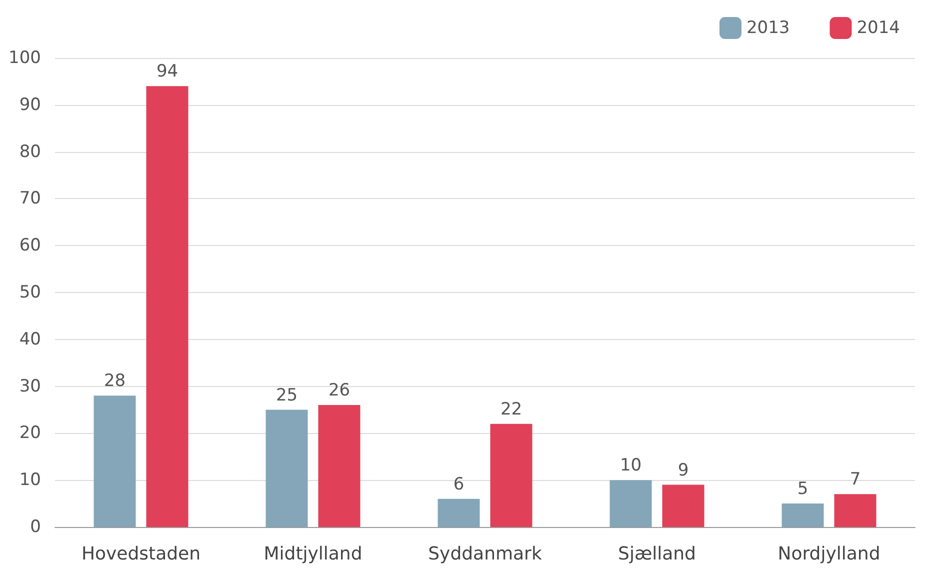 Image resolution: width=925 pixels, height=570 pixels. Describe the element at coordinates (829, 554) in the screenshot. I see `x-tick-label: Nordjylland` at that location.